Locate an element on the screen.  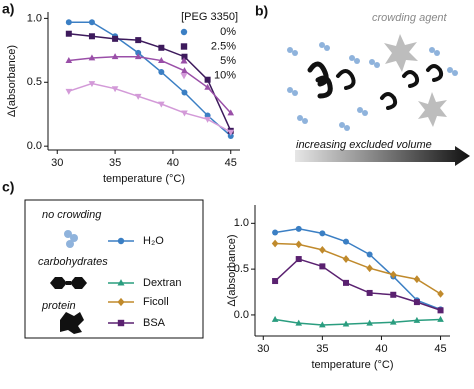
legend-label: Ficoll is located at coordinates (156, 302).